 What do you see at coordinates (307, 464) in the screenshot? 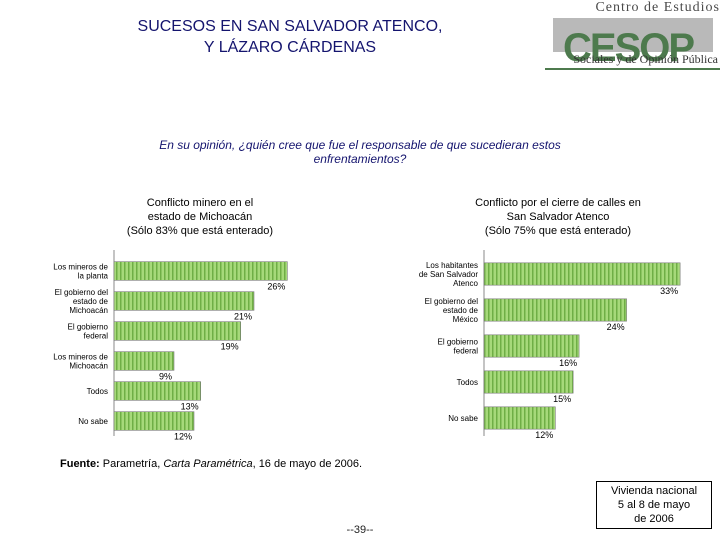
I see `source-text-b: , 16 de mayo de 2006.` at bounding box center [307, 464].